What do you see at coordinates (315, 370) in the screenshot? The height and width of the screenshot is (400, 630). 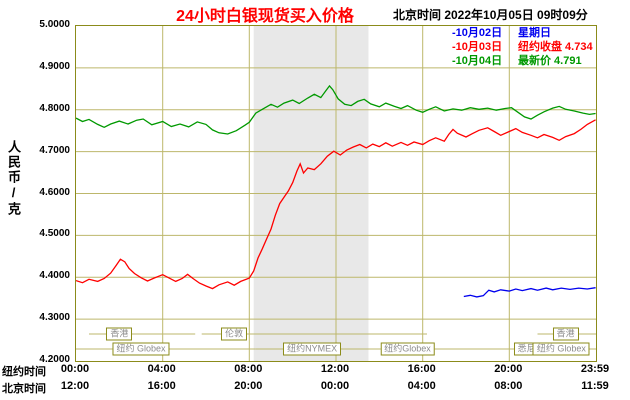 I see `x-axis-row: 纽约时间 00:00 04:00 08:00 12:00 16:00 20:00 23:59` at bounding box center [315, 370].